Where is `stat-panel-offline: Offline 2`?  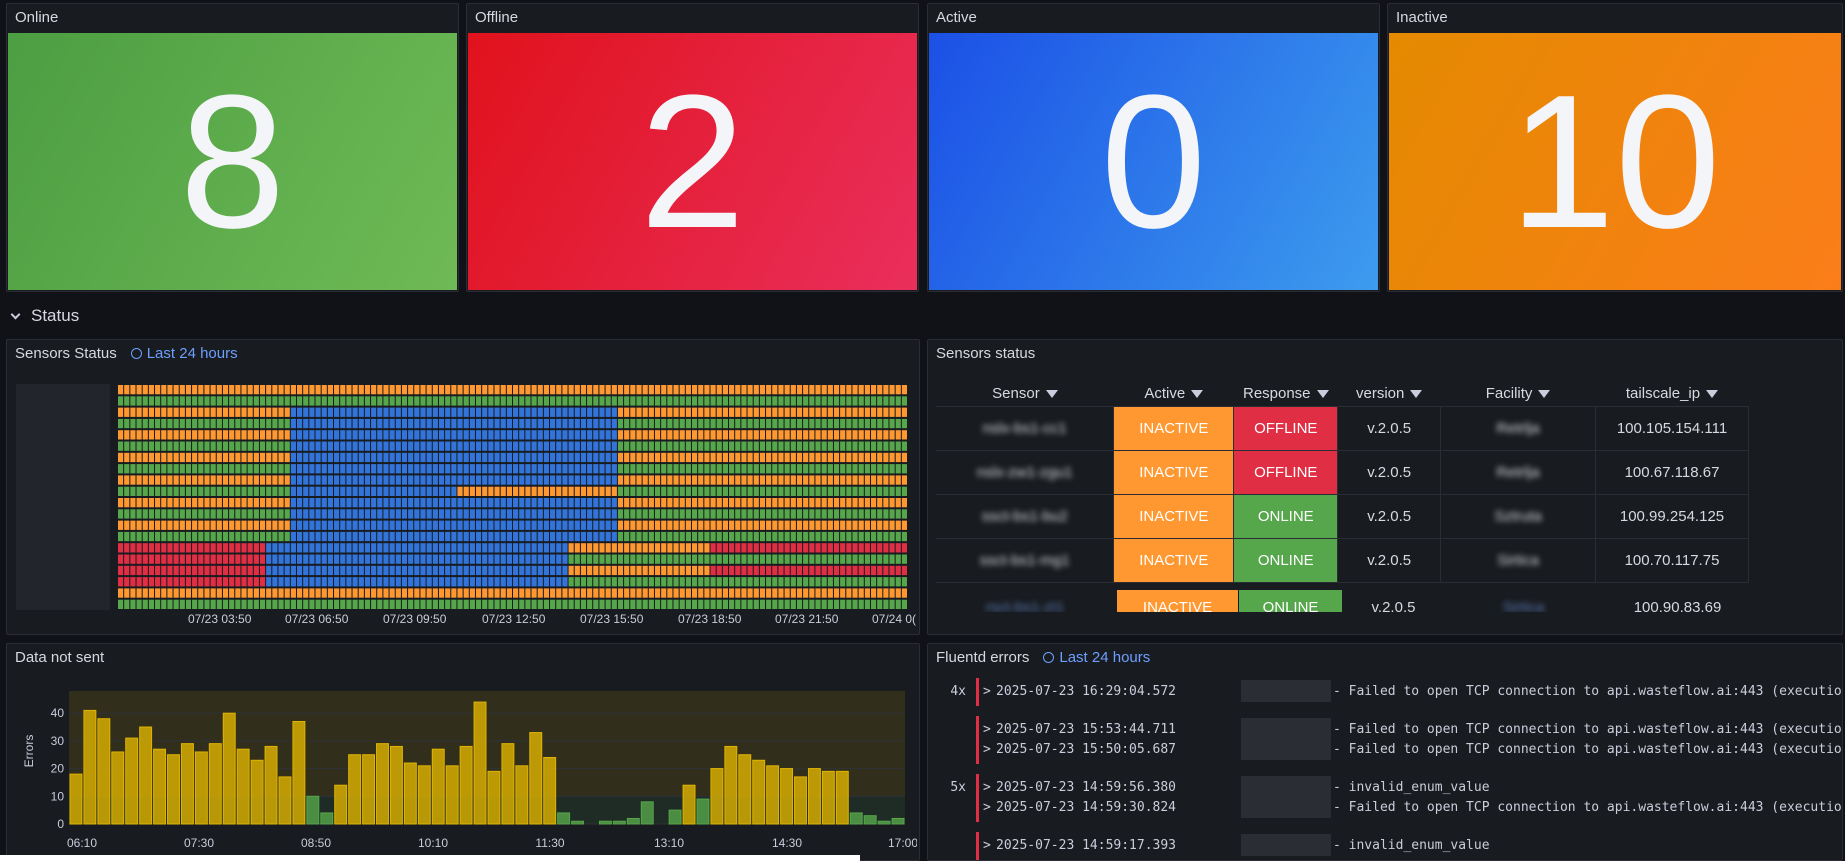 stat-panel-offline: Offline 2 is located at coordinates (692, 147).